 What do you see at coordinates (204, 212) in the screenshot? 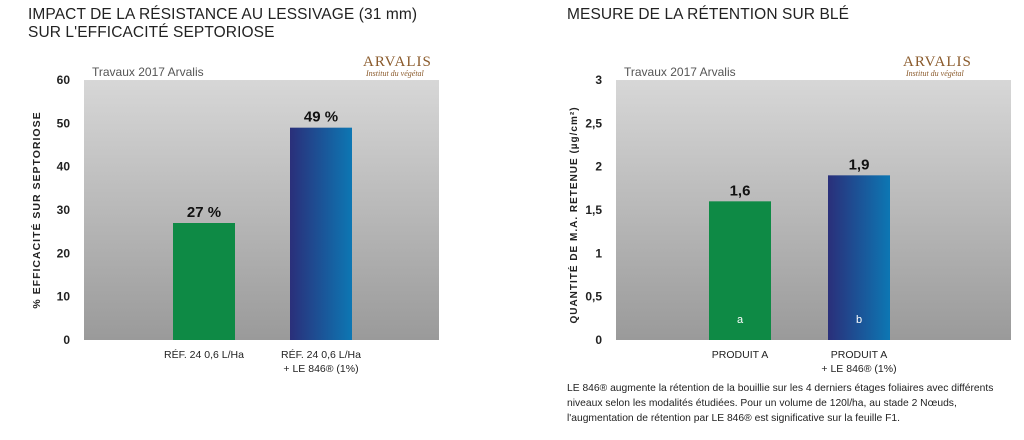
I see `left-bar-value-label: 27 %` at bounding box center [204, 212].